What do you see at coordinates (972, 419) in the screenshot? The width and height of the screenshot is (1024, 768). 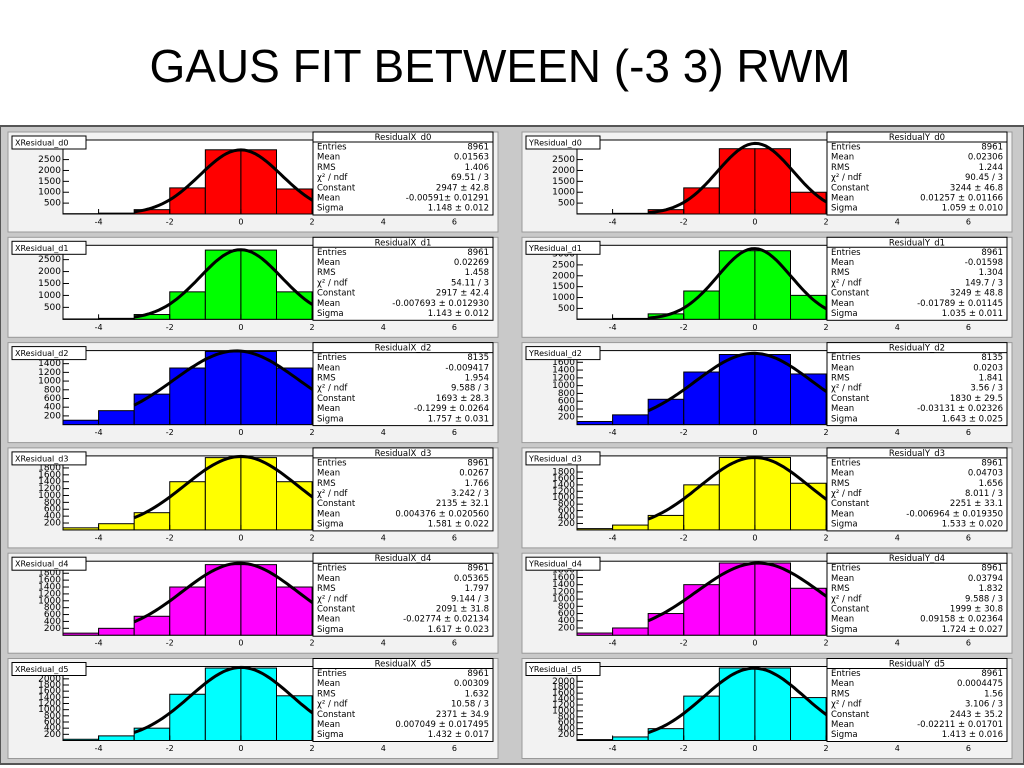 I see `stats-value: 1.643 ± 0.025` at bounding box center [972, 419].